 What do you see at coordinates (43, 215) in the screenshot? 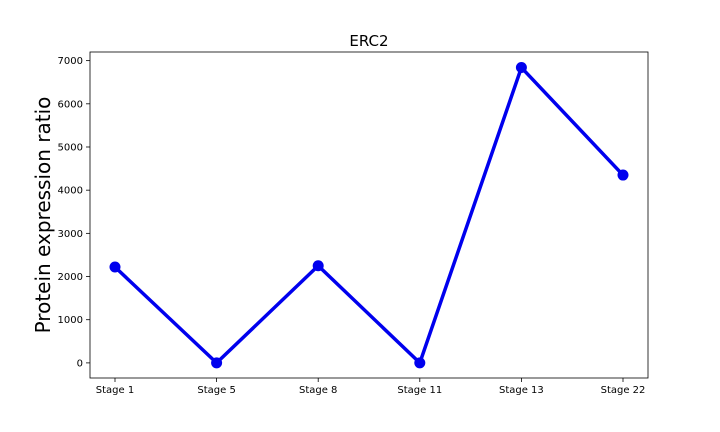
I see `y-axis-label: Protein expression ratio` at bounding box center [43, 215].